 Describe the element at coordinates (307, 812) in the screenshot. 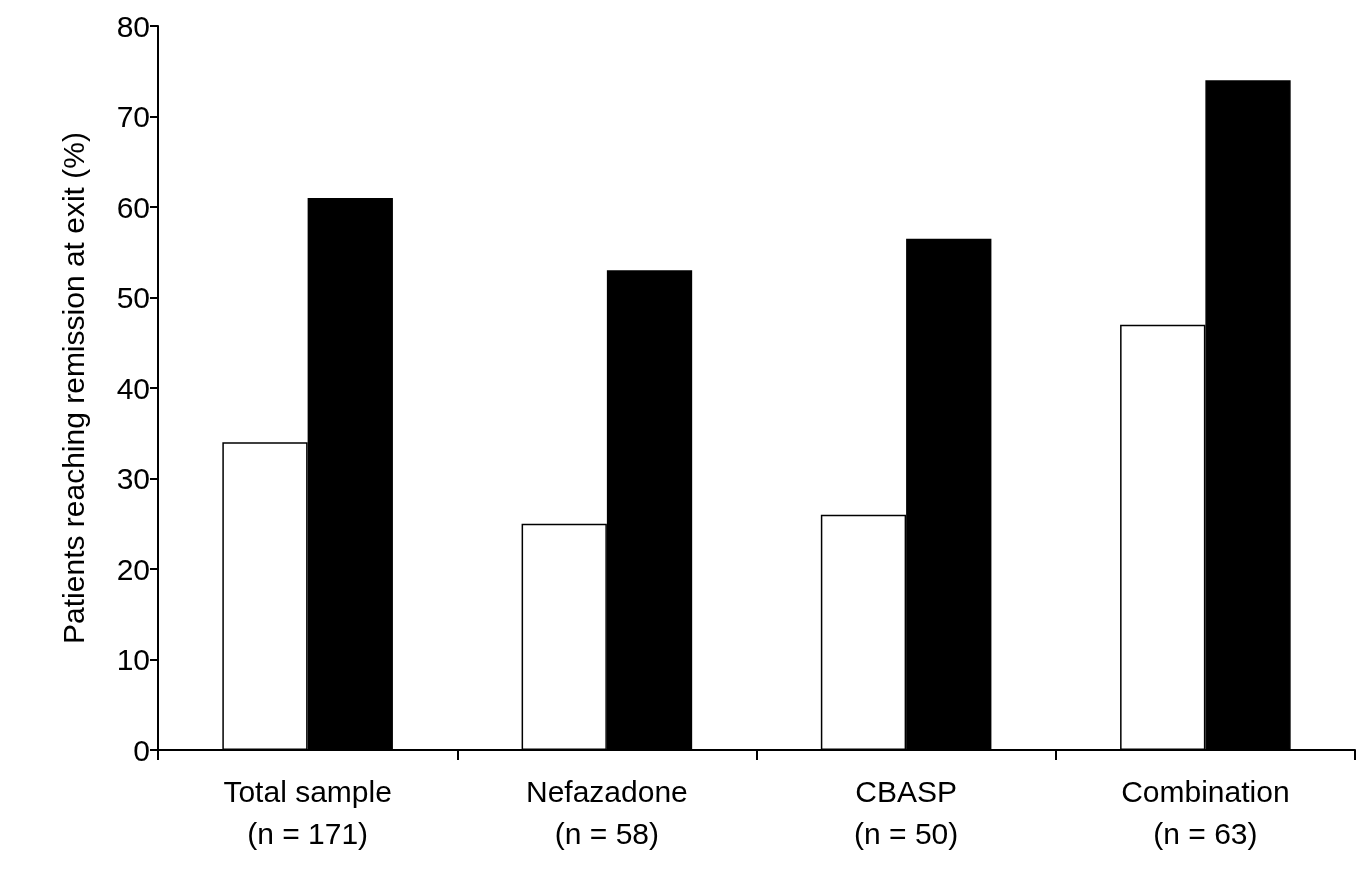

I see `x-tick-label: Total sample (n = 171)` at that location.